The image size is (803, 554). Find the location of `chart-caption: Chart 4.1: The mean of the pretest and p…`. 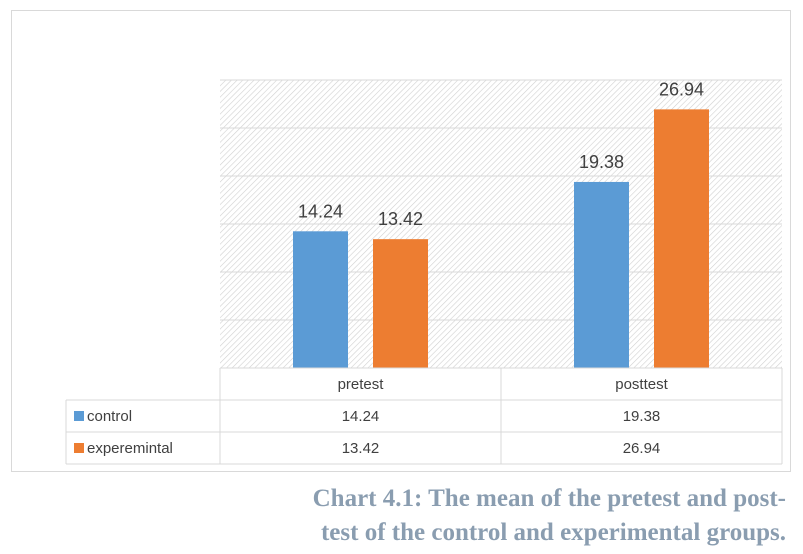

chart-caption: Chart 4.1: The mean of the pretest and p… is located at coordinates (393, 516).